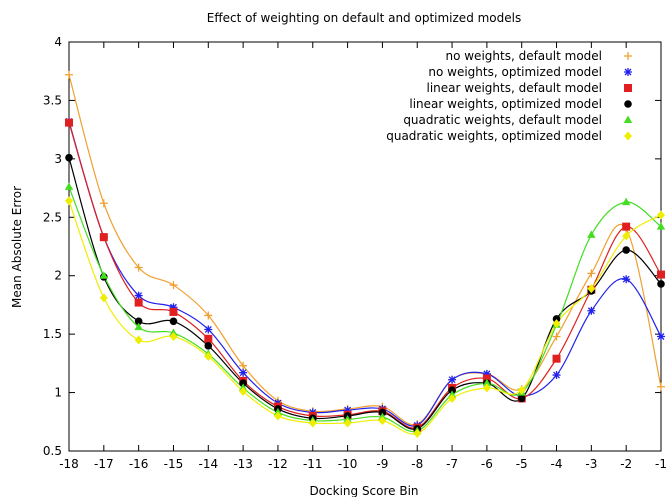 This screenshot has height=497, width=667. What do you see at coordinates (58, 393) in the screenshot?
I see `y-tick-label: 1` at bounding box center [58, 393].